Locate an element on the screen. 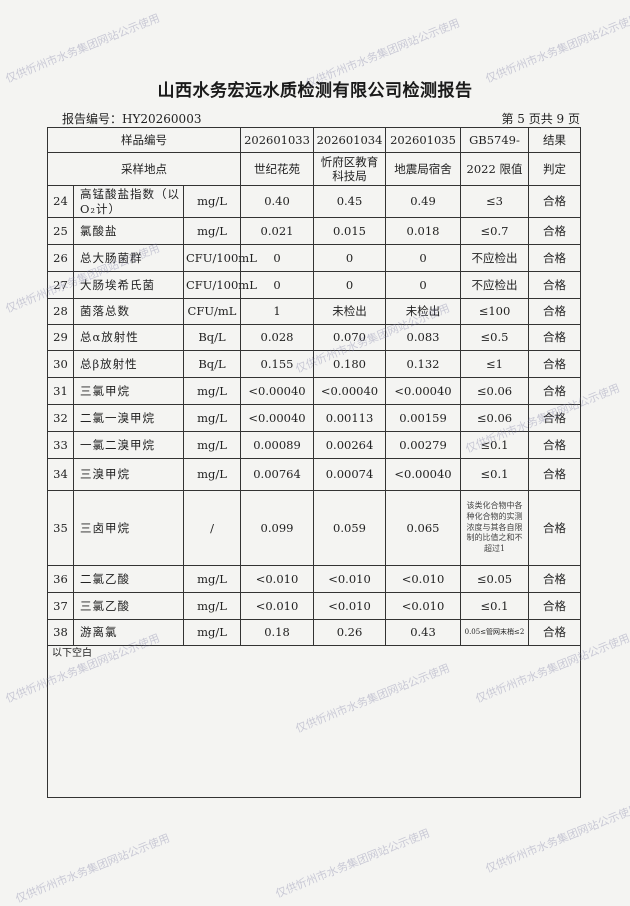 This screenshot has height=906, width=630. table-row: 30 总β放射性 Bq/L 0.155 0.180 0.132 ≤1 合格 is located at coordinates (314, 364).